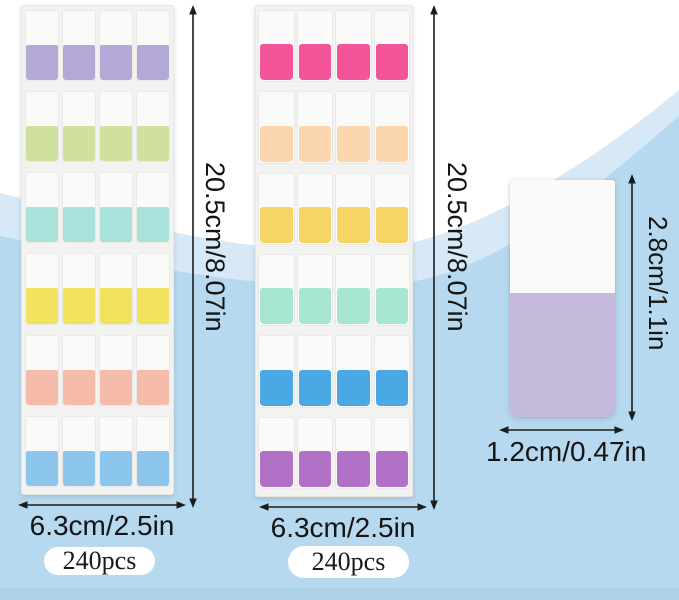 The width and height of the screenshot is (679, 600). Describe the element at coordinates (193, 256) in the screenshot. I see `sheet1-height-arrow` at that location.